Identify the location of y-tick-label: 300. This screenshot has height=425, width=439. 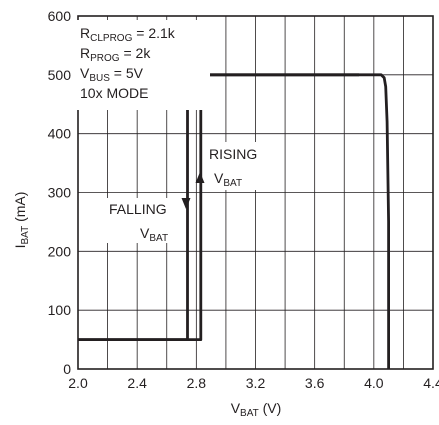
(60, 193).